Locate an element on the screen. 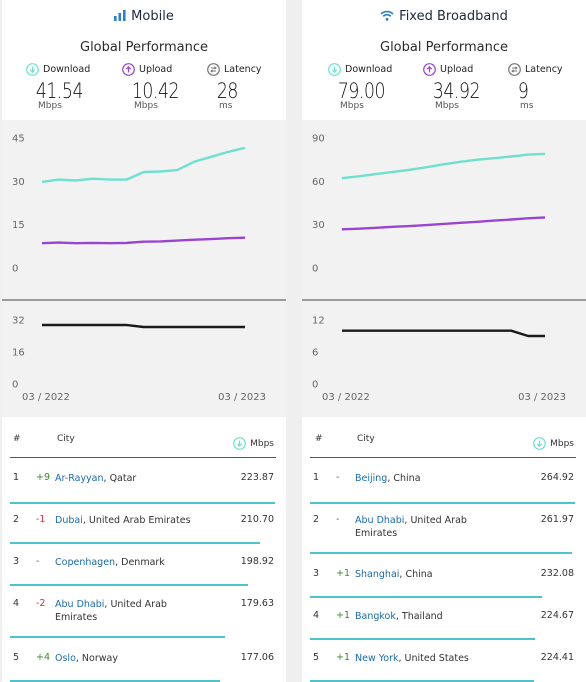 The height and width of the screenshot is (682, 586). row-city: Dubai, United Arab Emirates is located at coordinates (125, 520).